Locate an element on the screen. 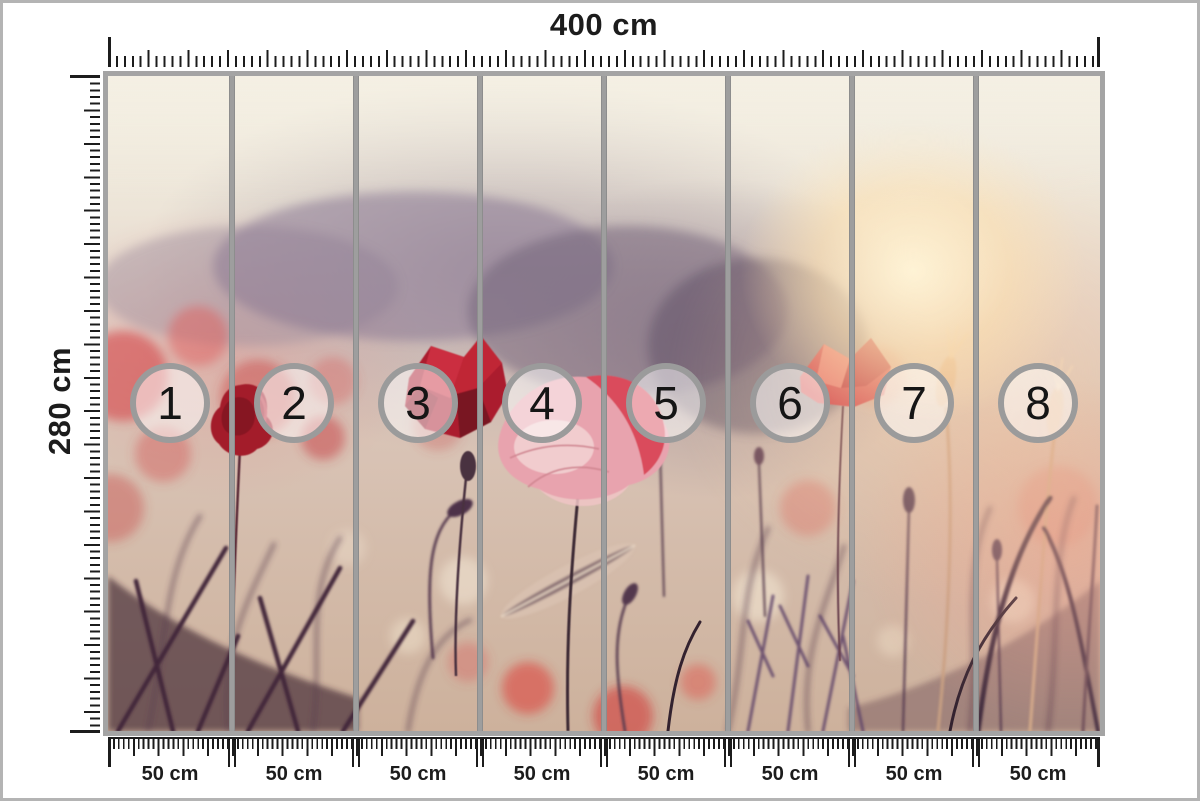  panel-number-badge: 8 is located at coordinates (1038, 403).